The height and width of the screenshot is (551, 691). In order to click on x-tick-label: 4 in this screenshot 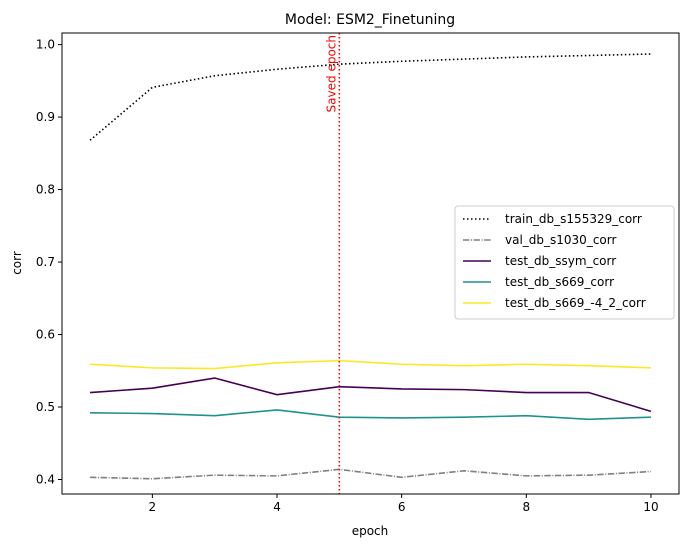, I will do `click(277, 507)`.